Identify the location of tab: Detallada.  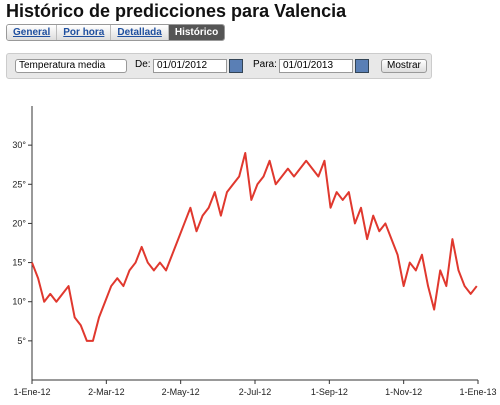
(140, 32).